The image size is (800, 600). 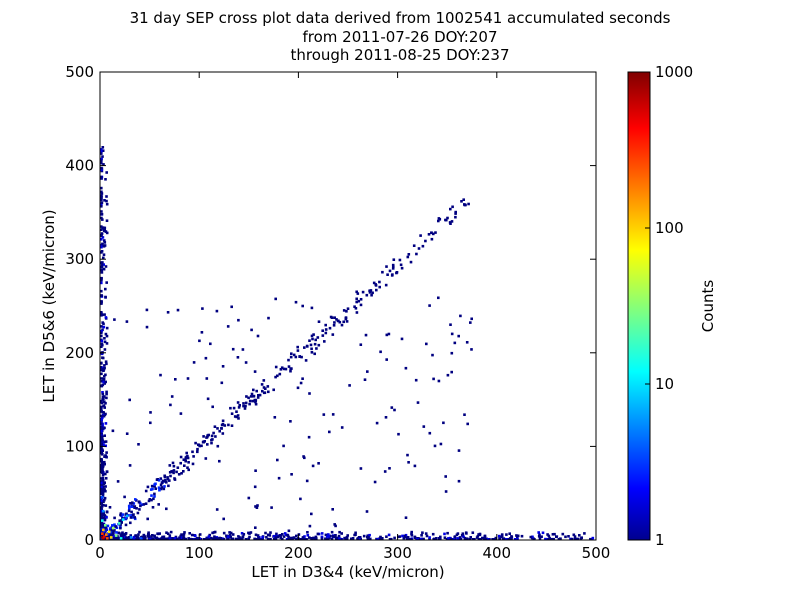 What do you see at coordinates (100, 553) in the screenshot?
I see `x-tick-label: 0` at bounding box center [100, 553].